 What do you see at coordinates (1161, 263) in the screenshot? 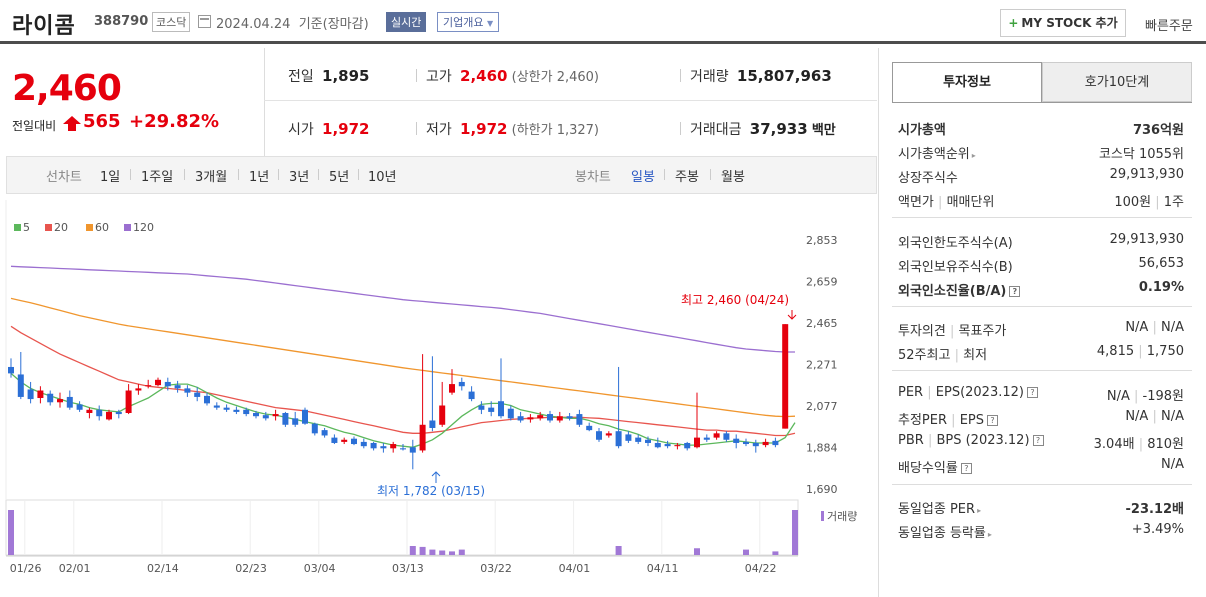
I see `foreign-hold-value: 56,653` at bounding box center [1161, 263].